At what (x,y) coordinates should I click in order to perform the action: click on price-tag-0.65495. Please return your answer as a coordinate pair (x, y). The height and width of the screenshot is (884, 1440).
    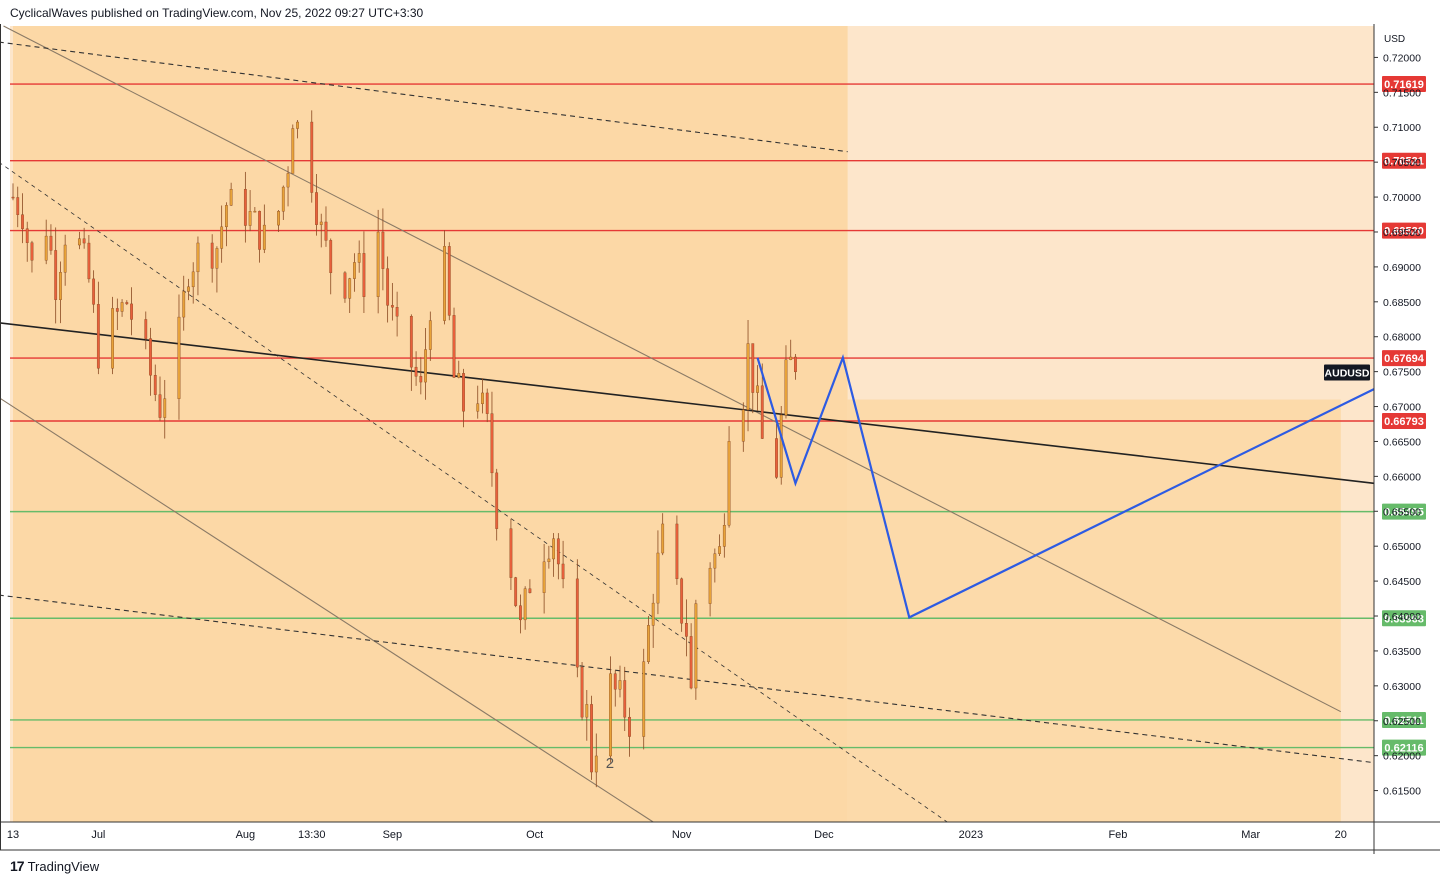
    Looking at the image, I should click on (1404, 511).